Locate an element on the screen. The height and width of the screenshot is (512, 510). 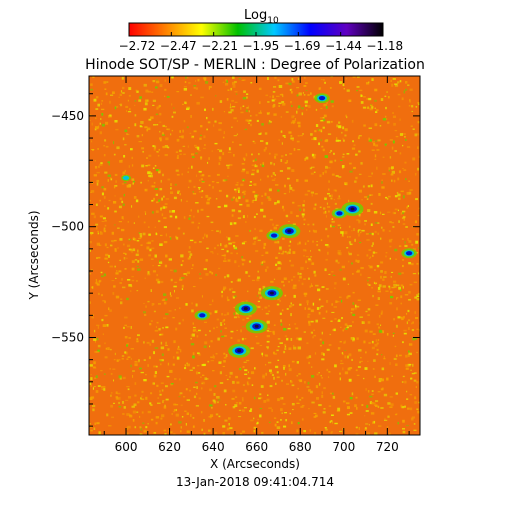
x-tick-label: 660 is located at coordinates (256, 447).